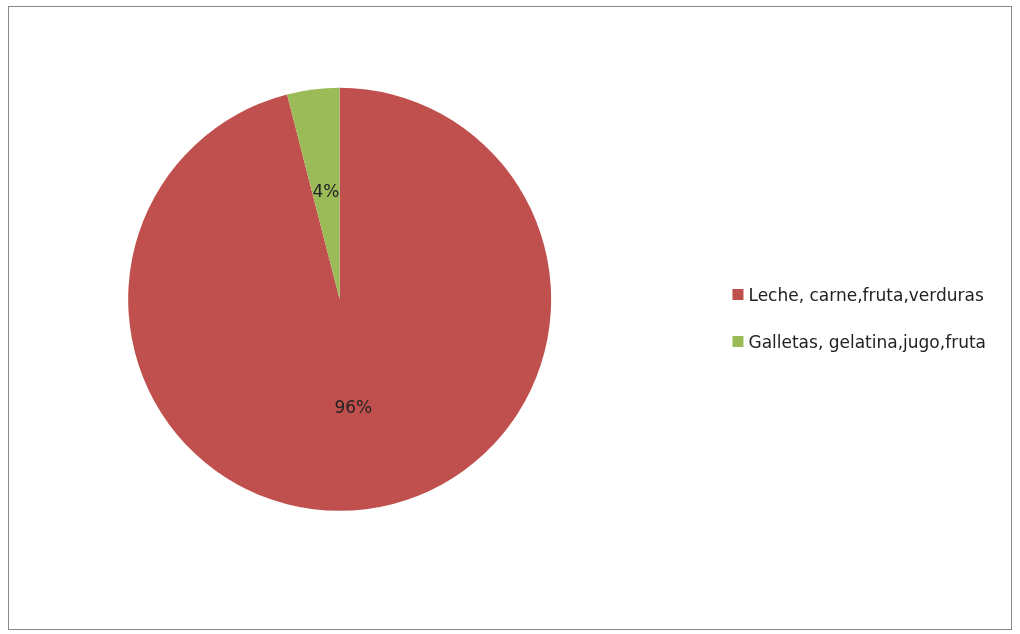 The image size is (1020, 634). I want to click on data-label: 4%, so click(326, 191).